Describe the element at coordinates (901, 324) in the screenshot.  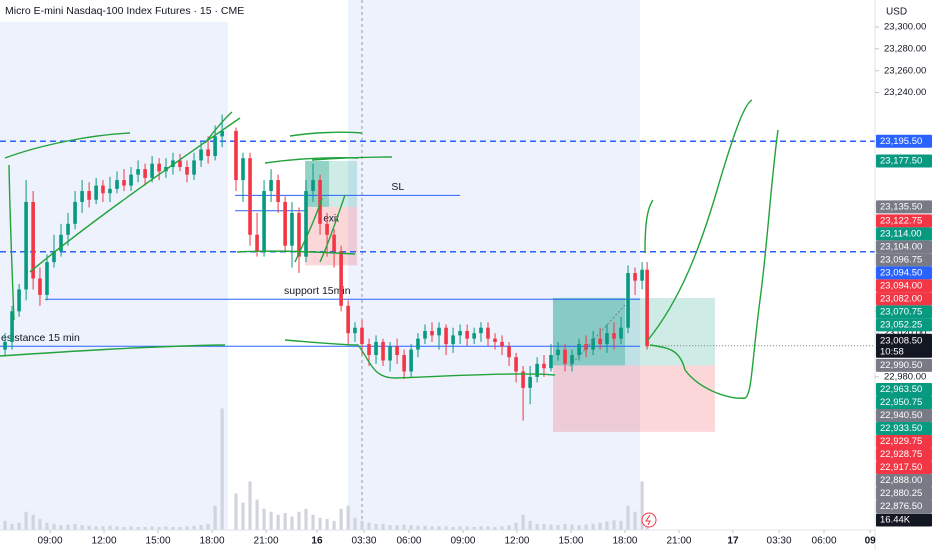
I see `price-tag-label: 23,052.25` at that location.